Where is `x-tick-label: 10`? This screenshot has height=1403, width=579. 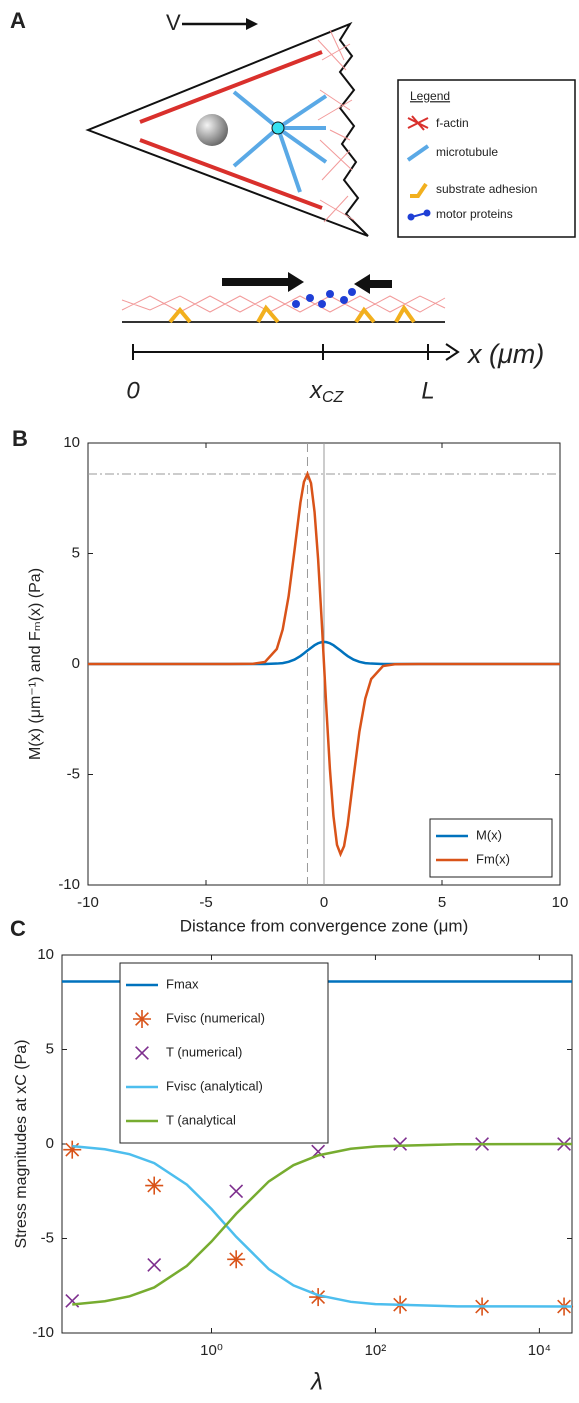 x-tick-label: 10 is located at coordinates (560, 902).